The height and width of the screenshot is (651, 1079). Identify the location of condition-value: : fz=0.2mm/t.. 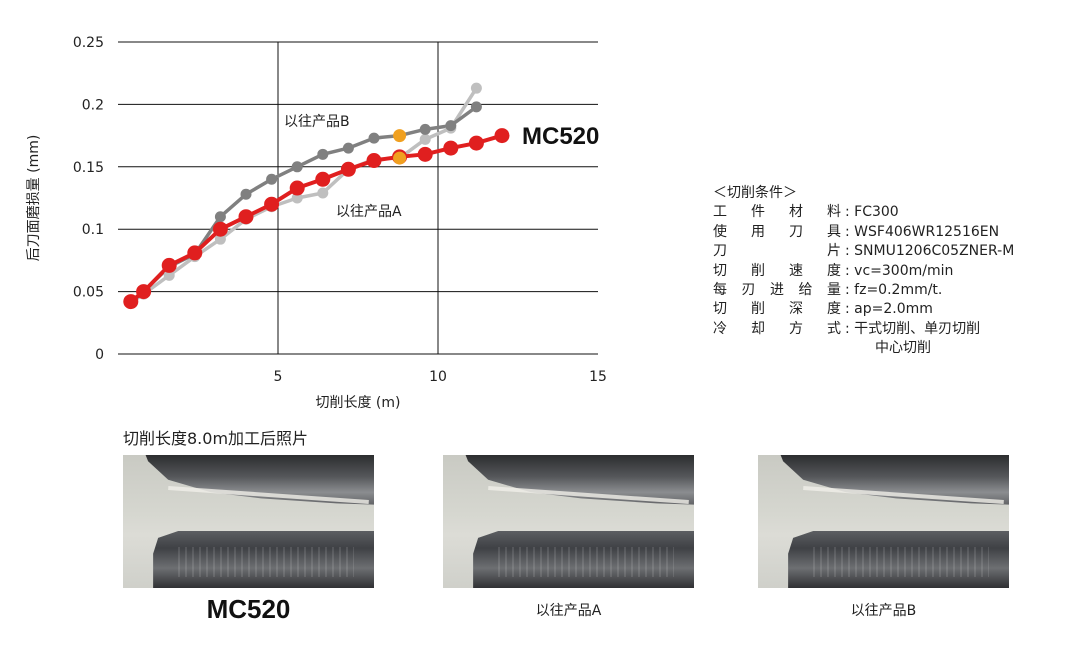
(894, 290).